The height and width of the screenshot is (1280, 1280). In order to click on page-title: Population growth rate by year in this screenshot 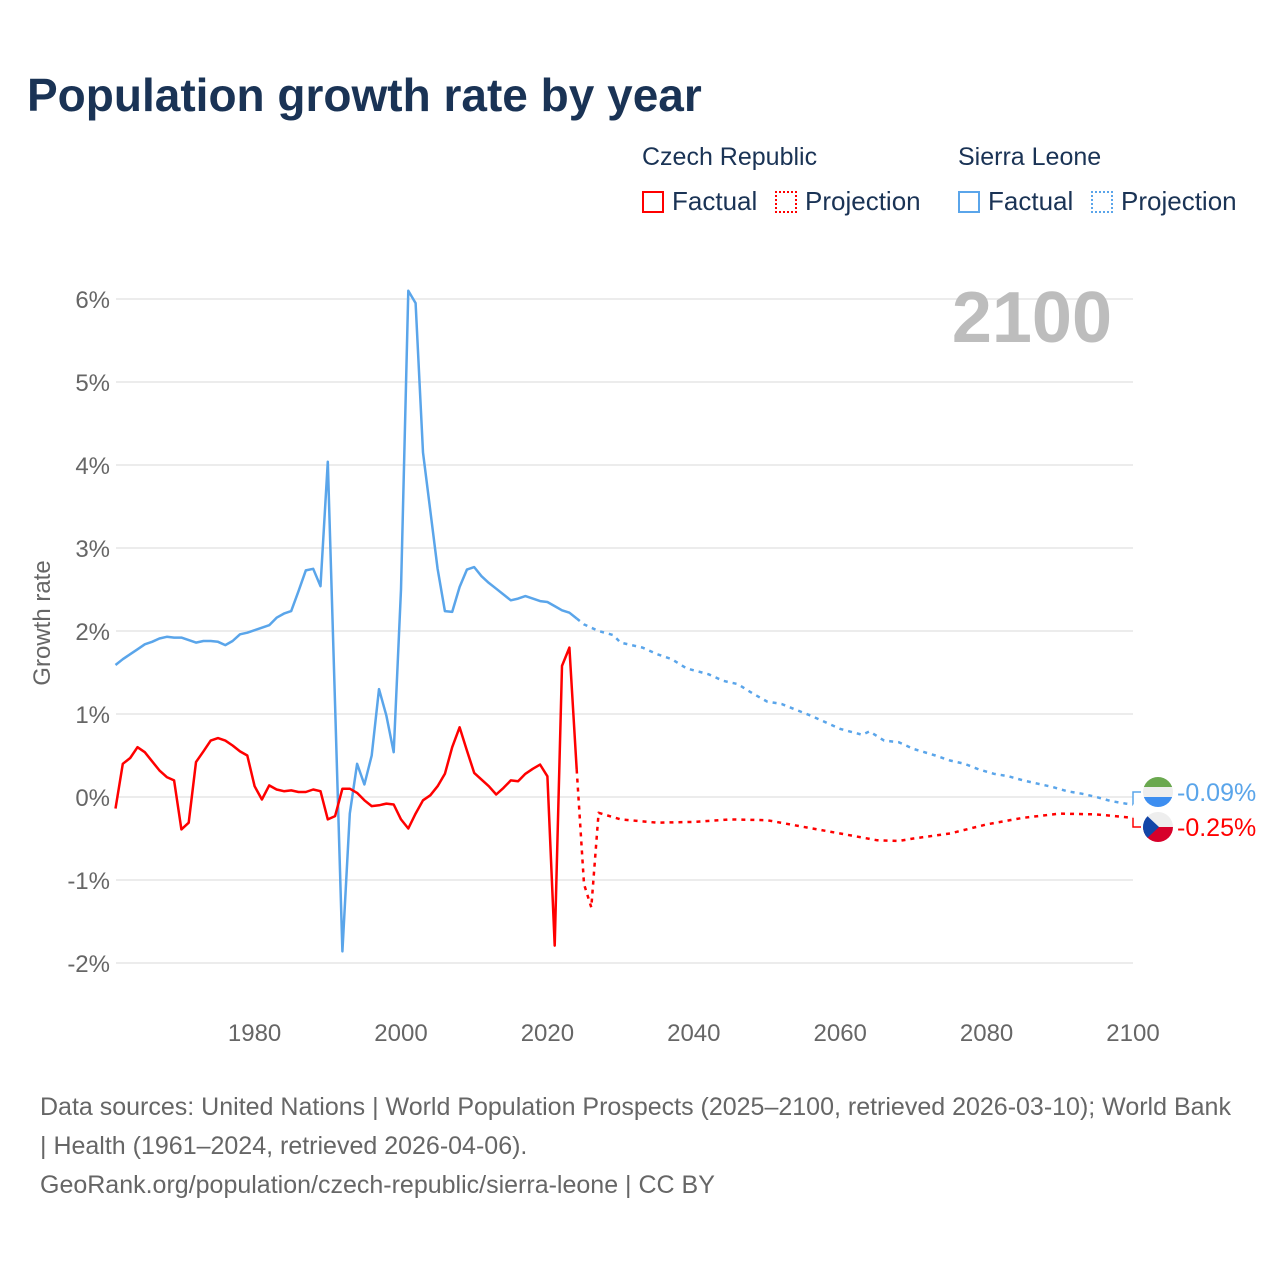, I will do `click(364, 95)`.